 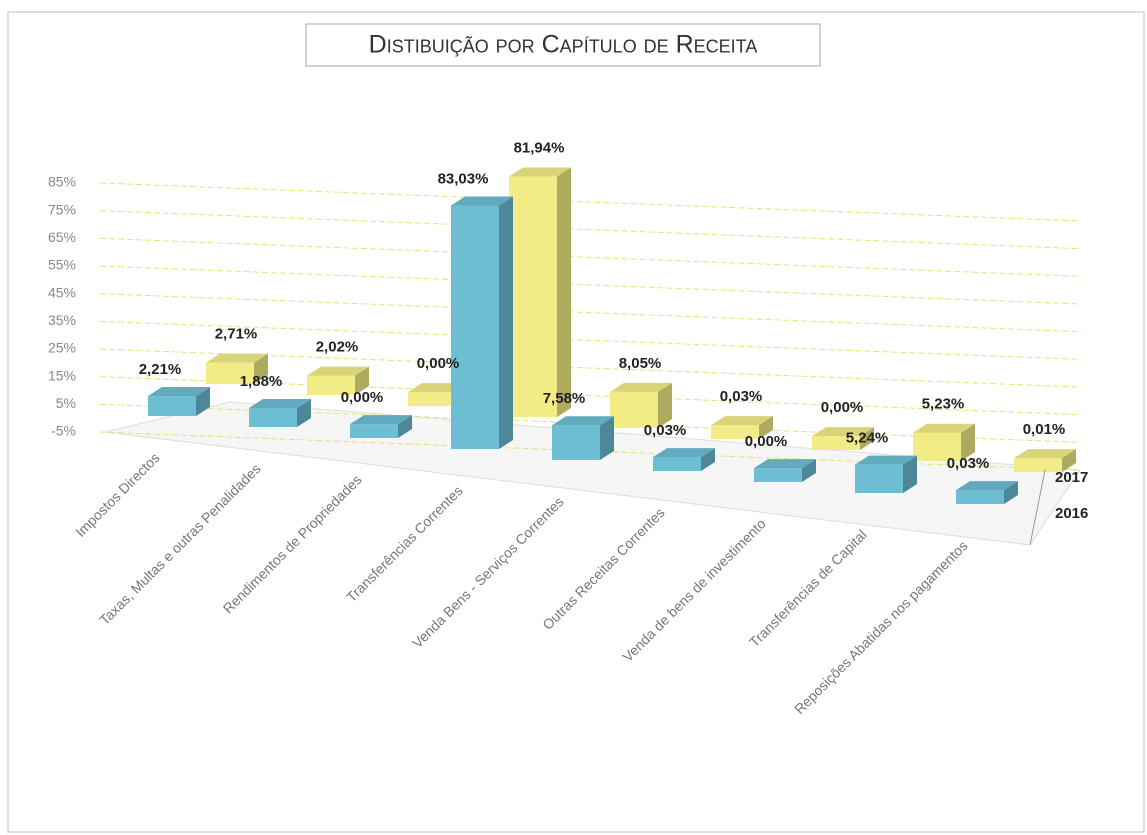 What do you see at coordinates (1071, 513) in the screenshot?
I see `series-label: 2016` at bounding box center [1071, 513].